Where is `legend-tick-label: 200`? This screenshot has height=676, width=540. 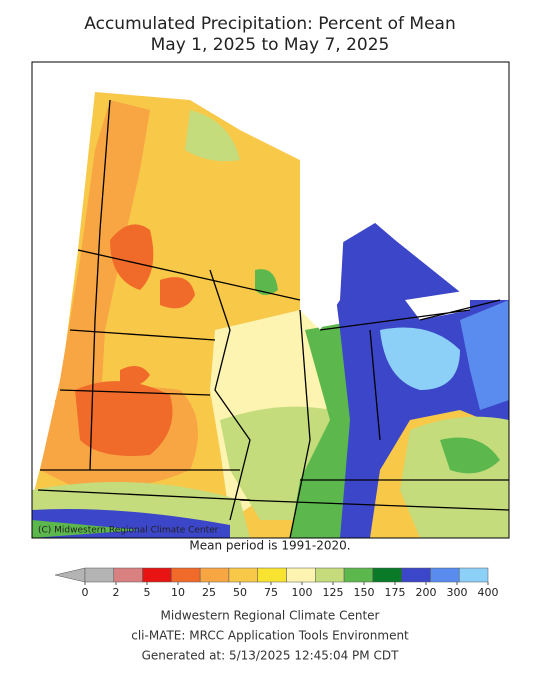
legend-tick-label: 200 is located at coordinates (426, 592).